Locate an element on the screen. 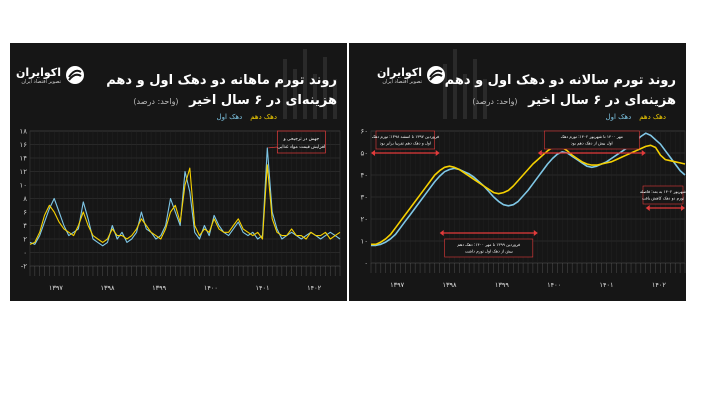 The height and width of the screenshot is (403, 701). annotation-text: اول بیش از دهک دهم بود is located at coordinates (592, 143).